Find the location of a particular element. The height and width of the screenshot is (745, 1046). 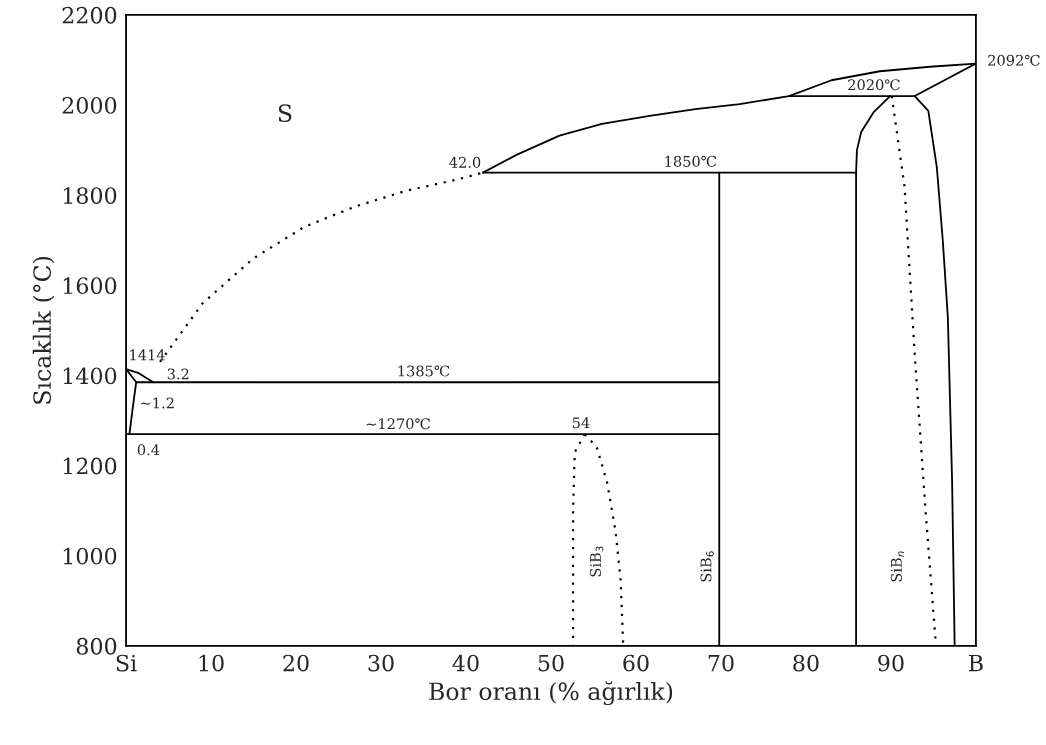

x-tick-label: Si is located at coordinates (126, 663).